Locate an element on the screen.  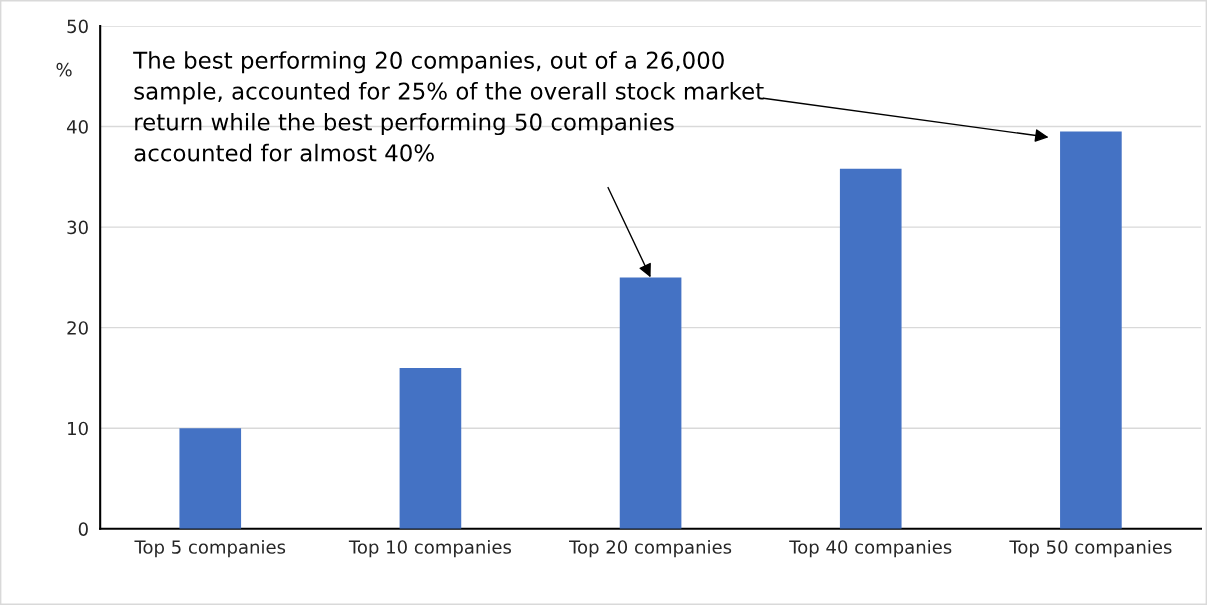
x-tick-label: Top 20 companies is located at coordinates (650, 548).